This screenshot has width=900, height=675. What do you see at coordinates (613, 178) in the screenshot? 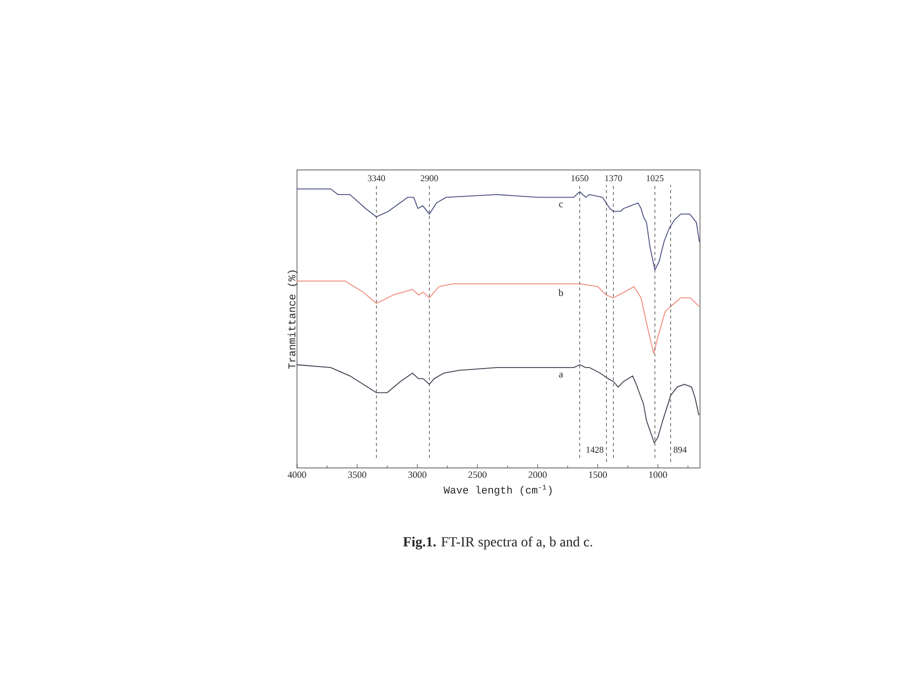
I see `ref-line-label: 1370` at bounding box center [613, 178].